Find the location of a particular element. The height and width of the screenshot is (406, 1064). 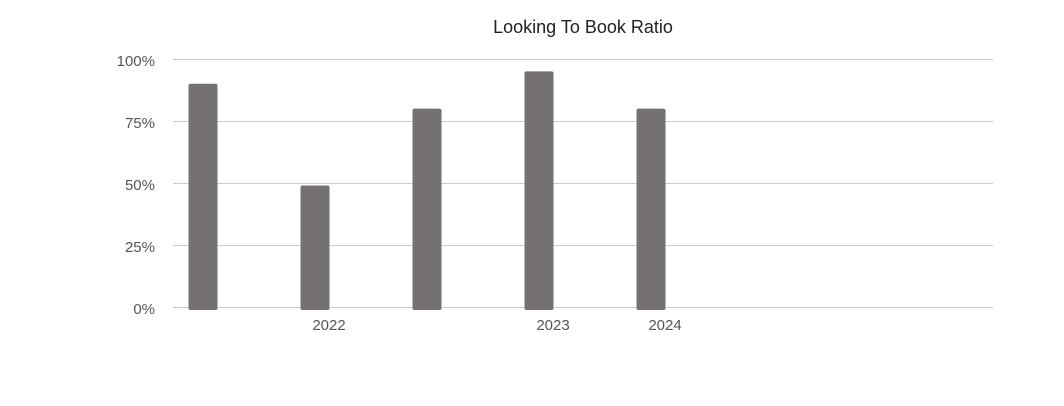

x-axis-tick-labels: 2022 2023 2024 is located at coordinates (496, 325).